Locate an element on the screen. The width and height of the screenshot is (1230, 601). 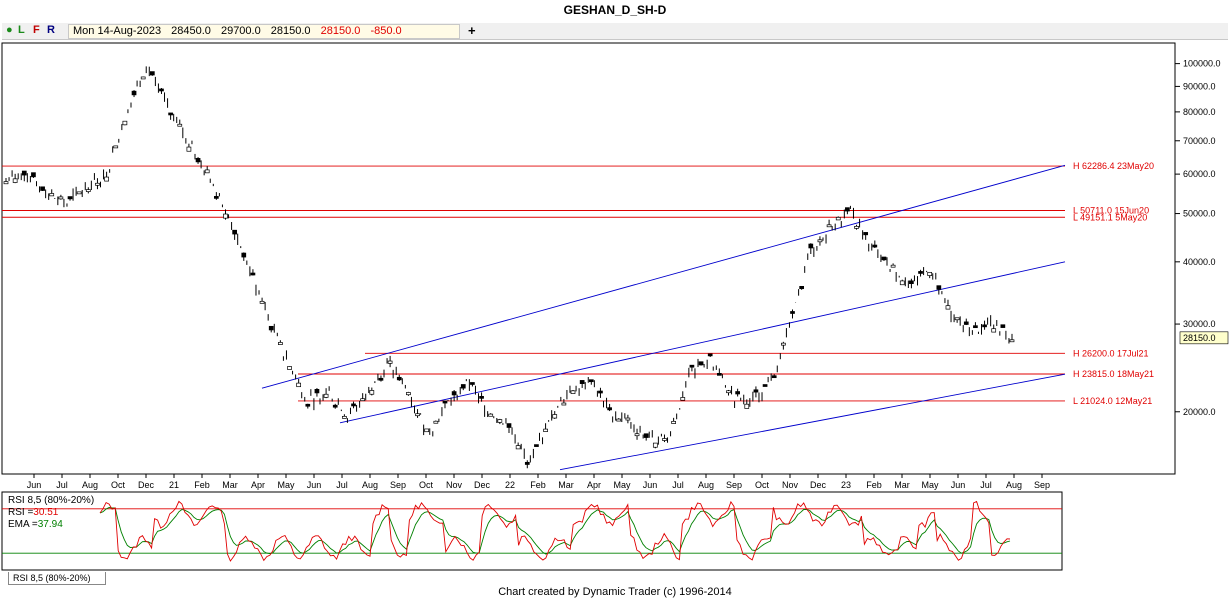
x-tick-label: 23 is located at coordinates (846, 485).